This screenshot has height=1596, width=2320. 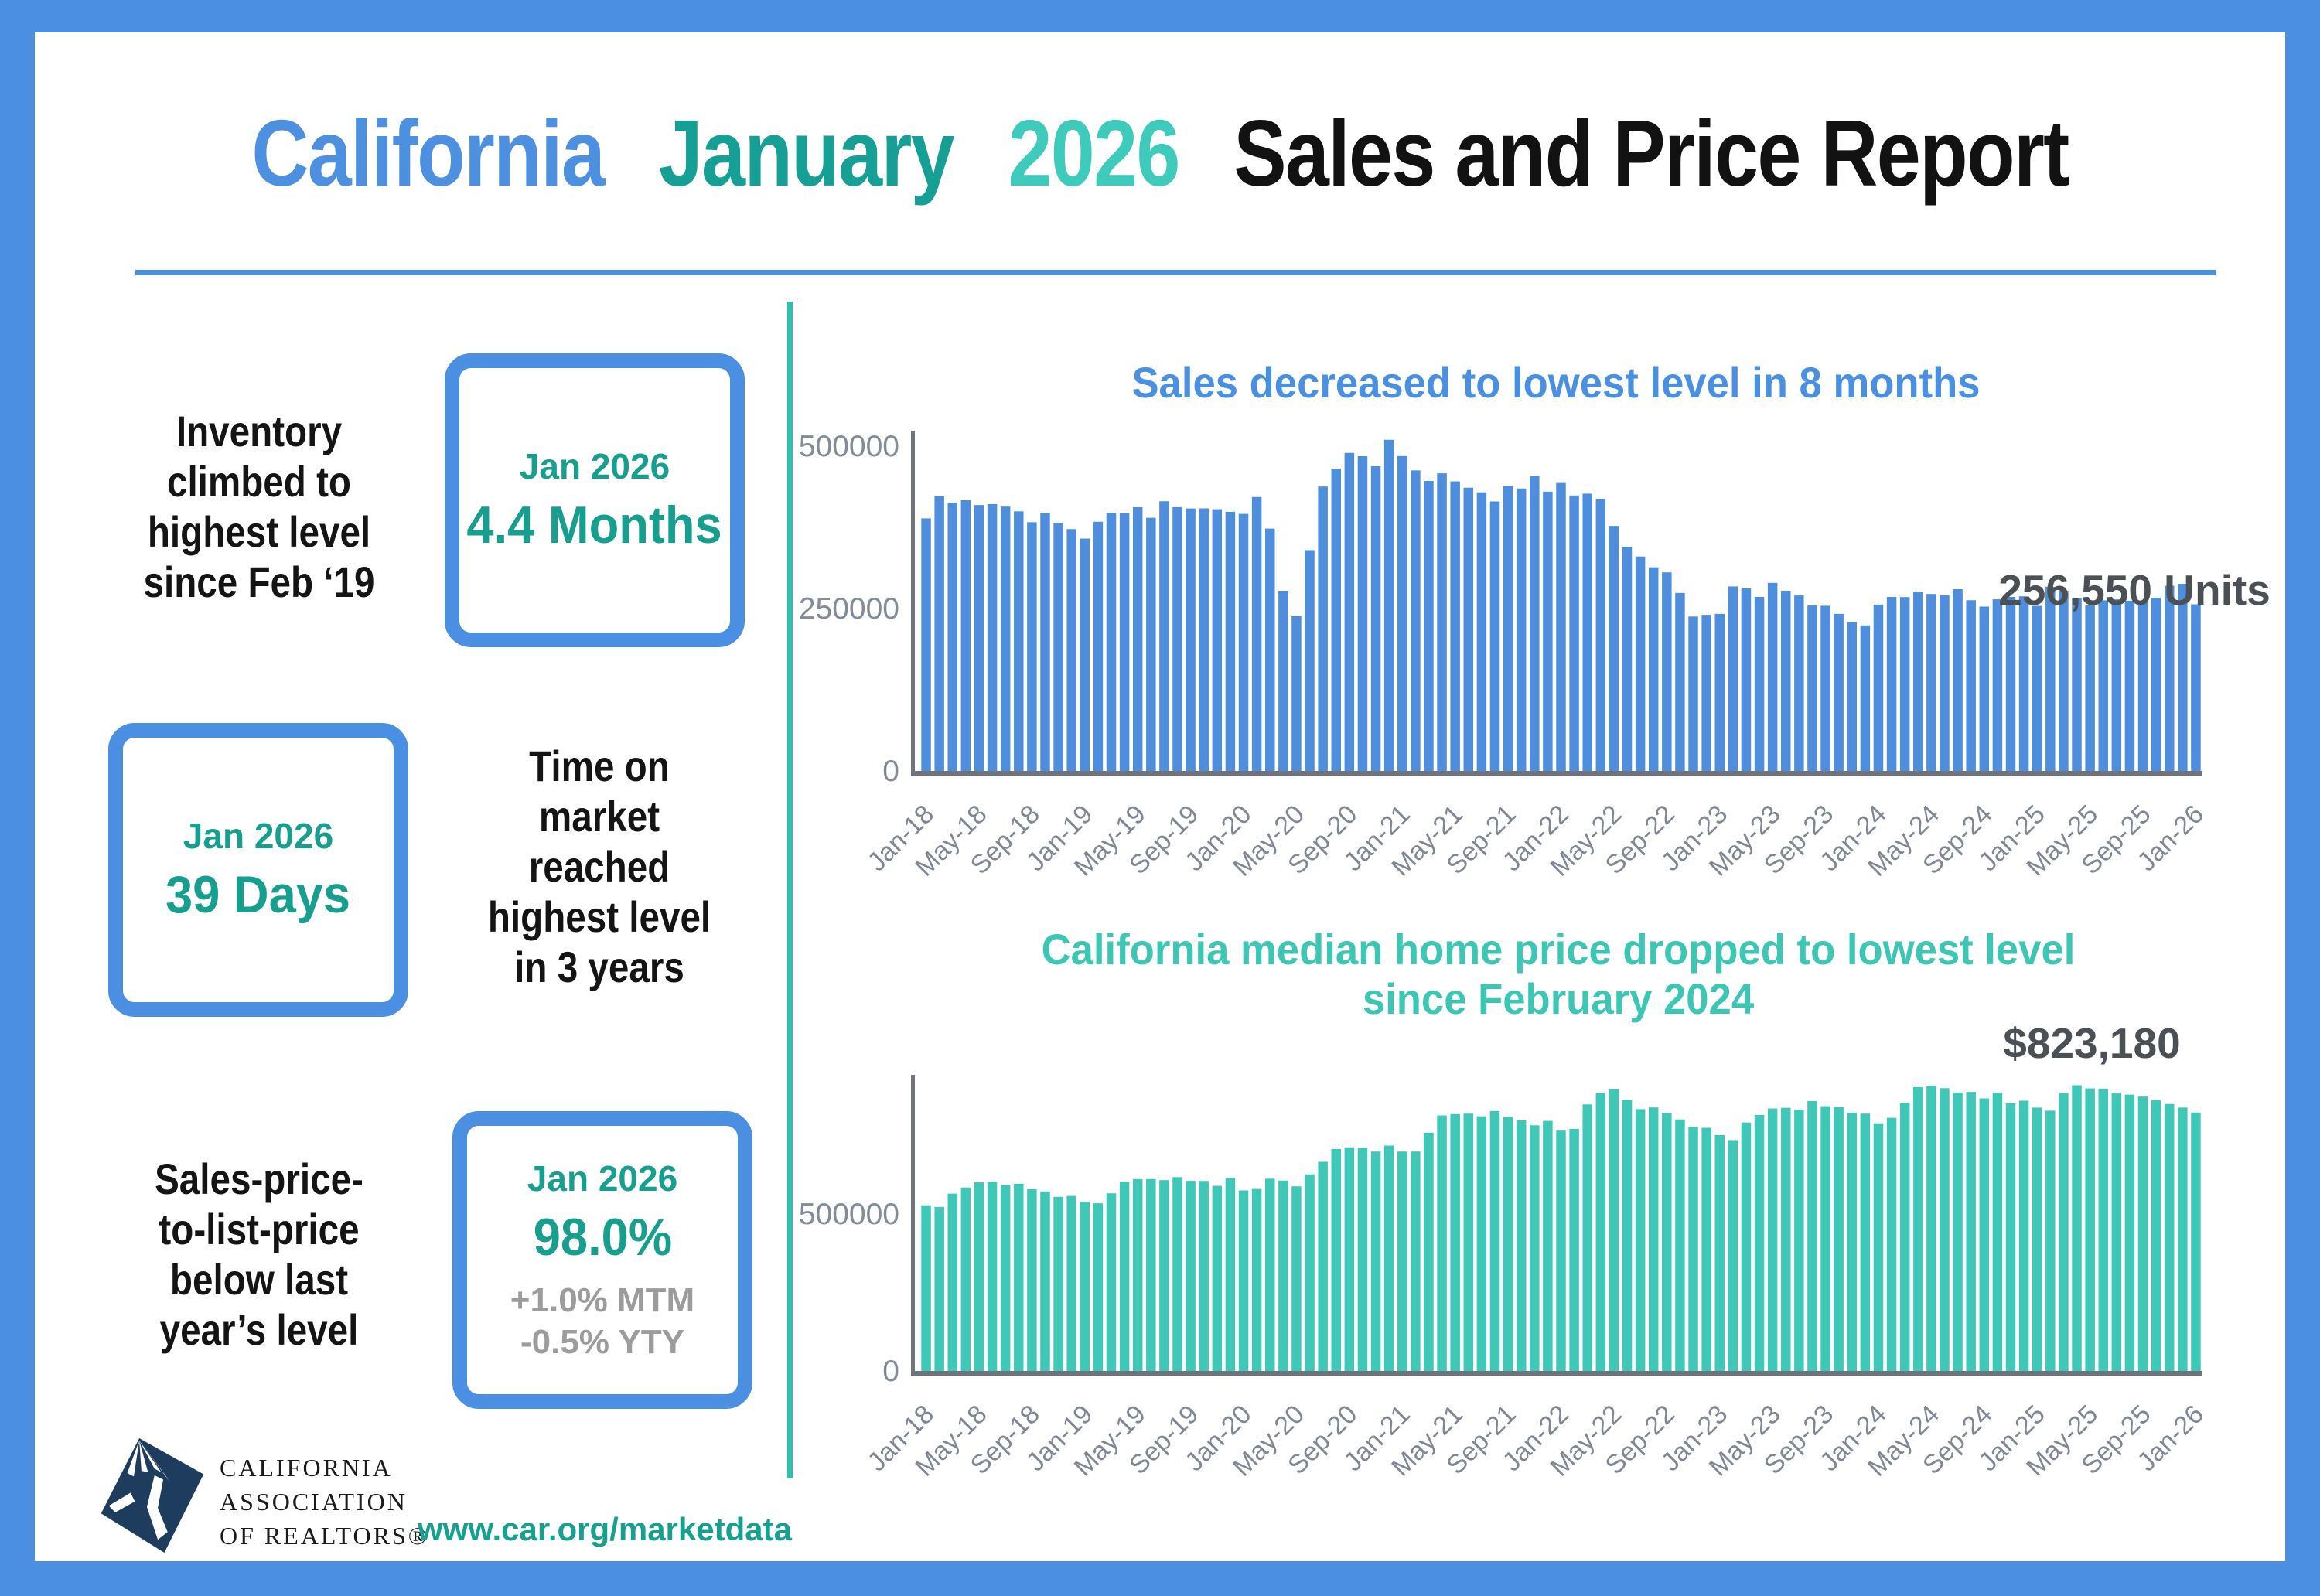 What do you see at coordinates (602, 1178) in the screenshot?
I see `sale-to-list-period: Jan 2026` at bounding box center [602, 1178].